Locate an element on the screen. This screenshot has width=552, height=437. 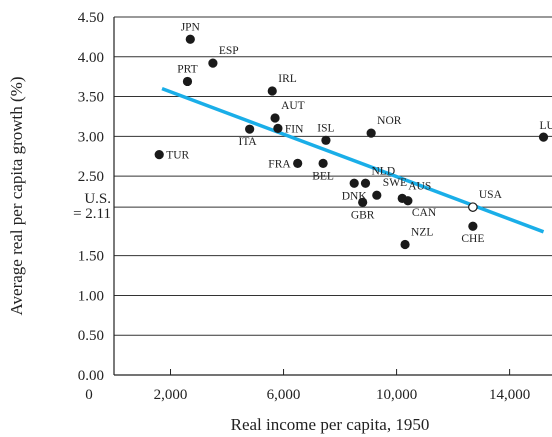
point-label-bel: BEL is located at coordinates (323, 176).